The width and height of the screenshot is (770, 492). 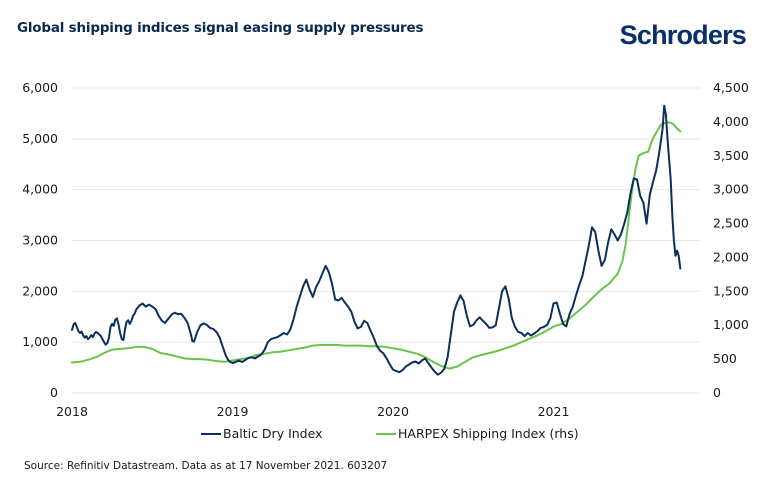 I want to click on y-right-tick-label: 4,000, so click(x=731, y=121).